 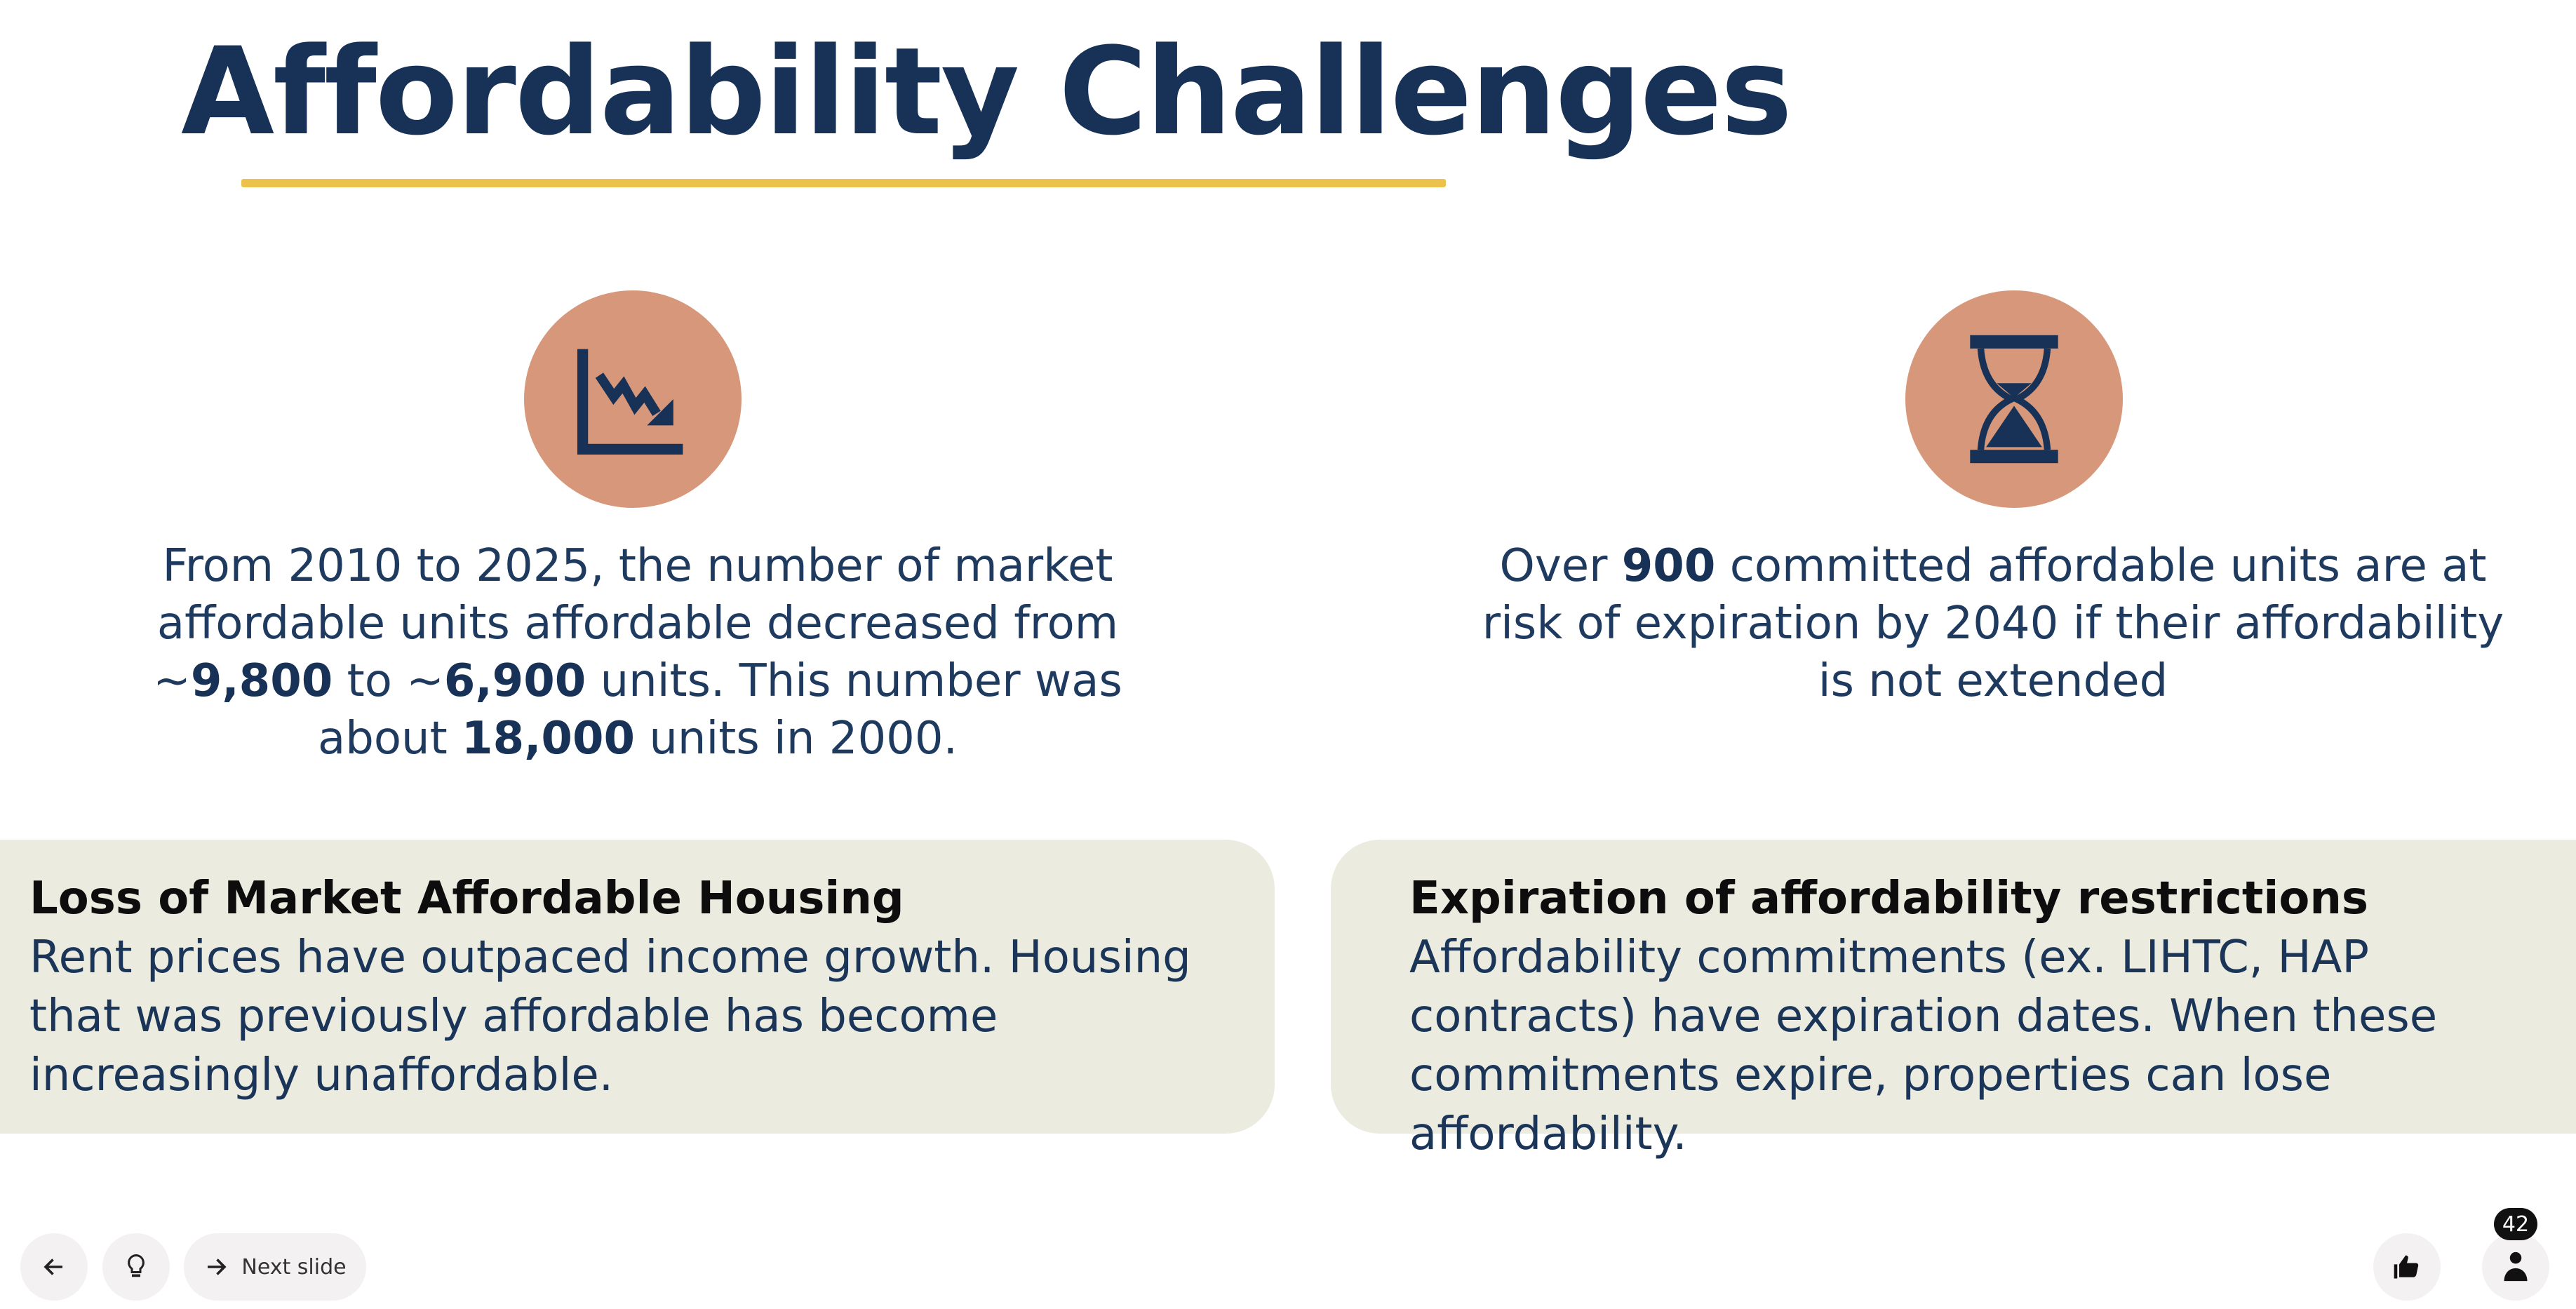 What do you see at coordinates (1888, 899) in the screenshot?
I see `card-title: Expiration of affordability restrictions` at bounding box center [1888, 899].